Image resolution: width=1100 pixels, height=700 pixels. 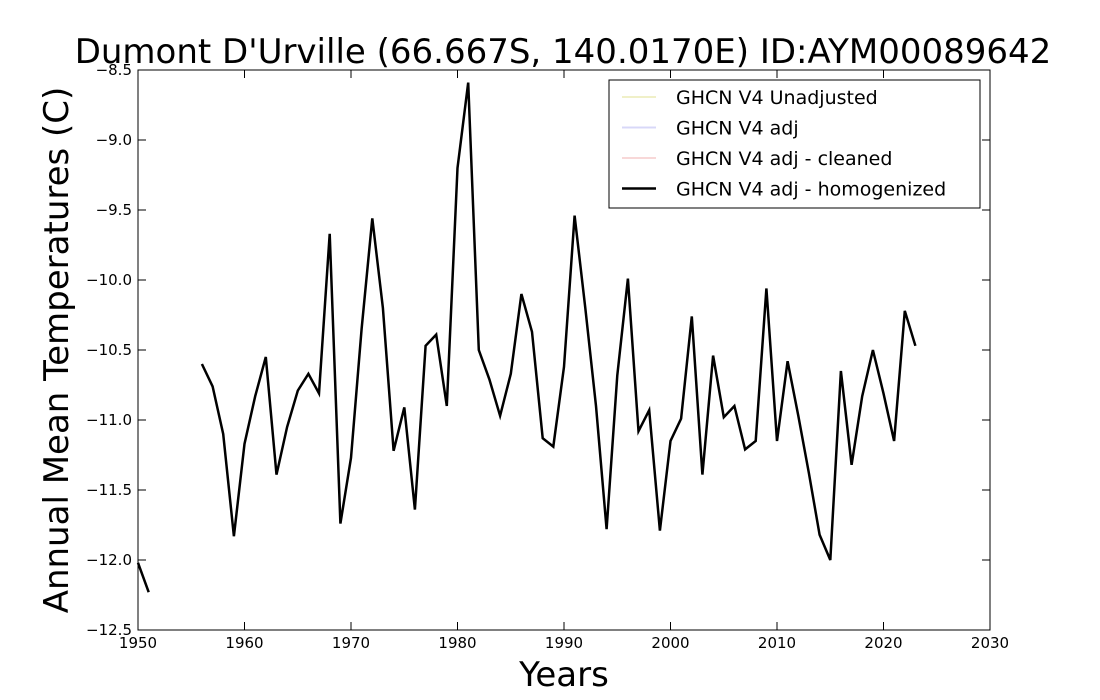 I want to click on legend-box, so click(x=794, y=144).